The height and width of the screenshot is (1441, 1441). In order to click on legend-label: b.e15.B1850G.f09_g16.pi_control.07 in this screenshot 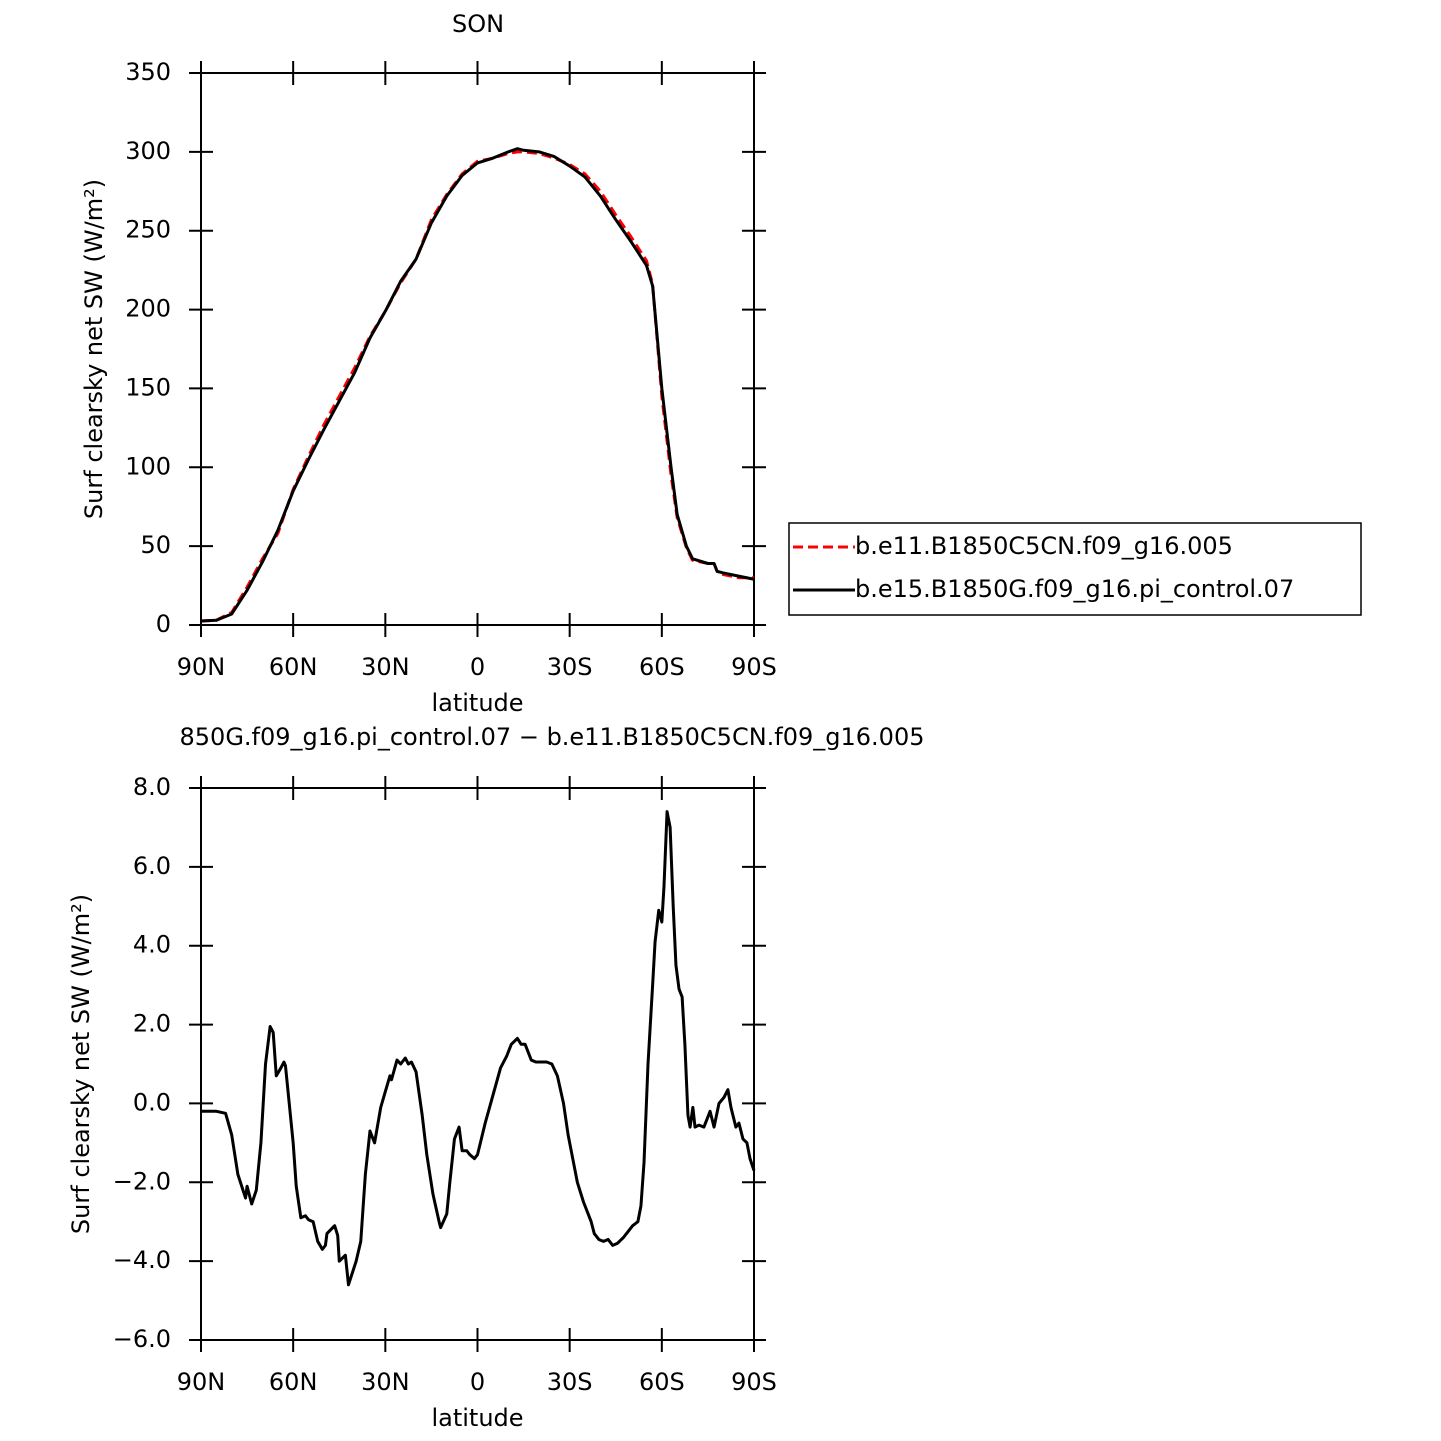, I will do `click(1074, 589)`.